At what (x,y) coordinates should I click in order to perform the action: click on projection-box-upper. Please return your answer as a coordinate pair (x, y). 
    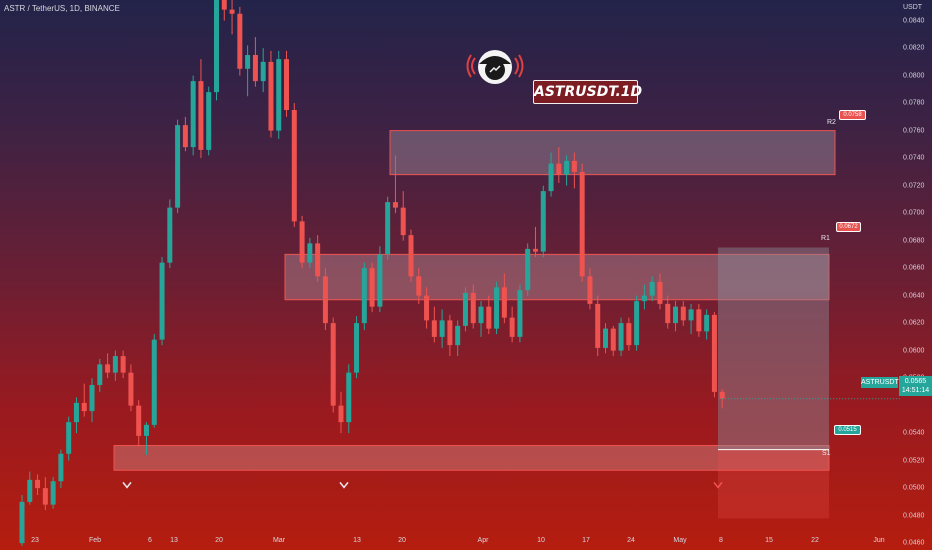
    Looking at the image, I should click on (773, 348).